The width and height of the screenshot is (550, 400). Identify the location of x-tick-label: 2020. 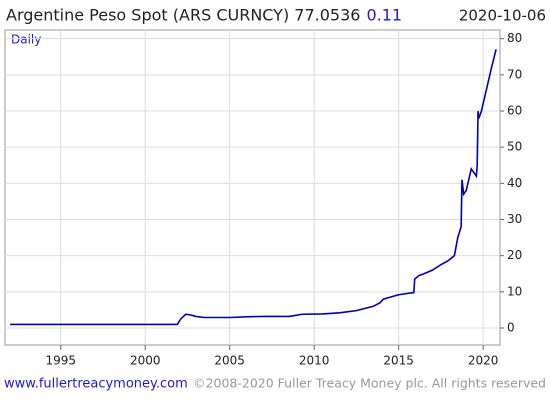
(483, 361).